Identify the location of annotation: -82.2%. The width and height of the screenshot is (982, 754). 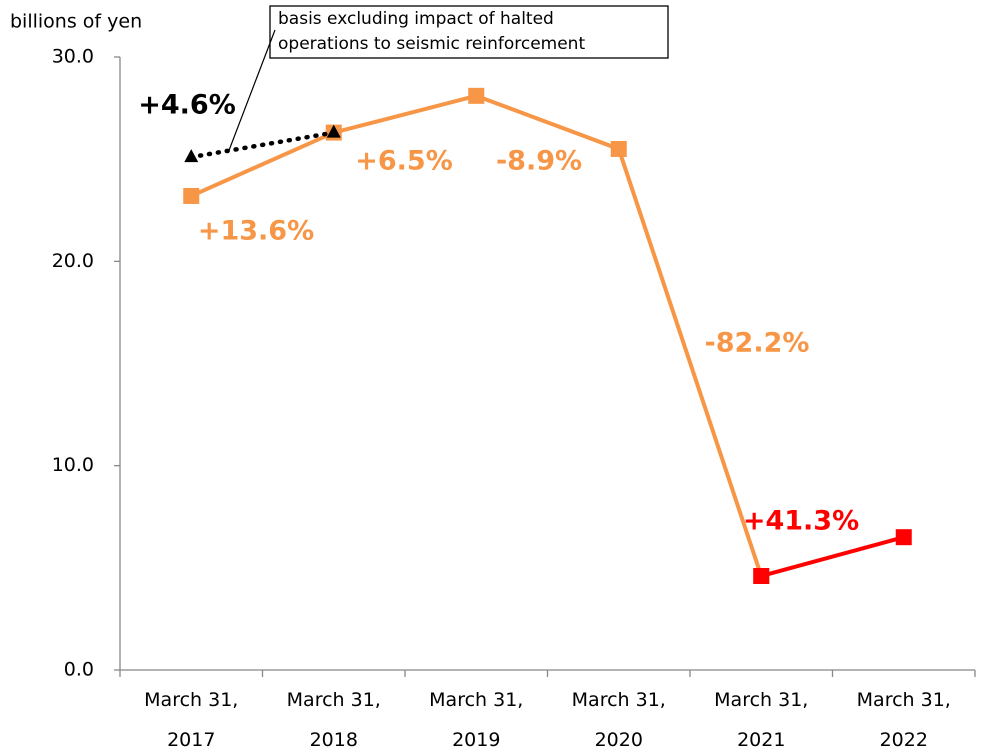
(757, 343).